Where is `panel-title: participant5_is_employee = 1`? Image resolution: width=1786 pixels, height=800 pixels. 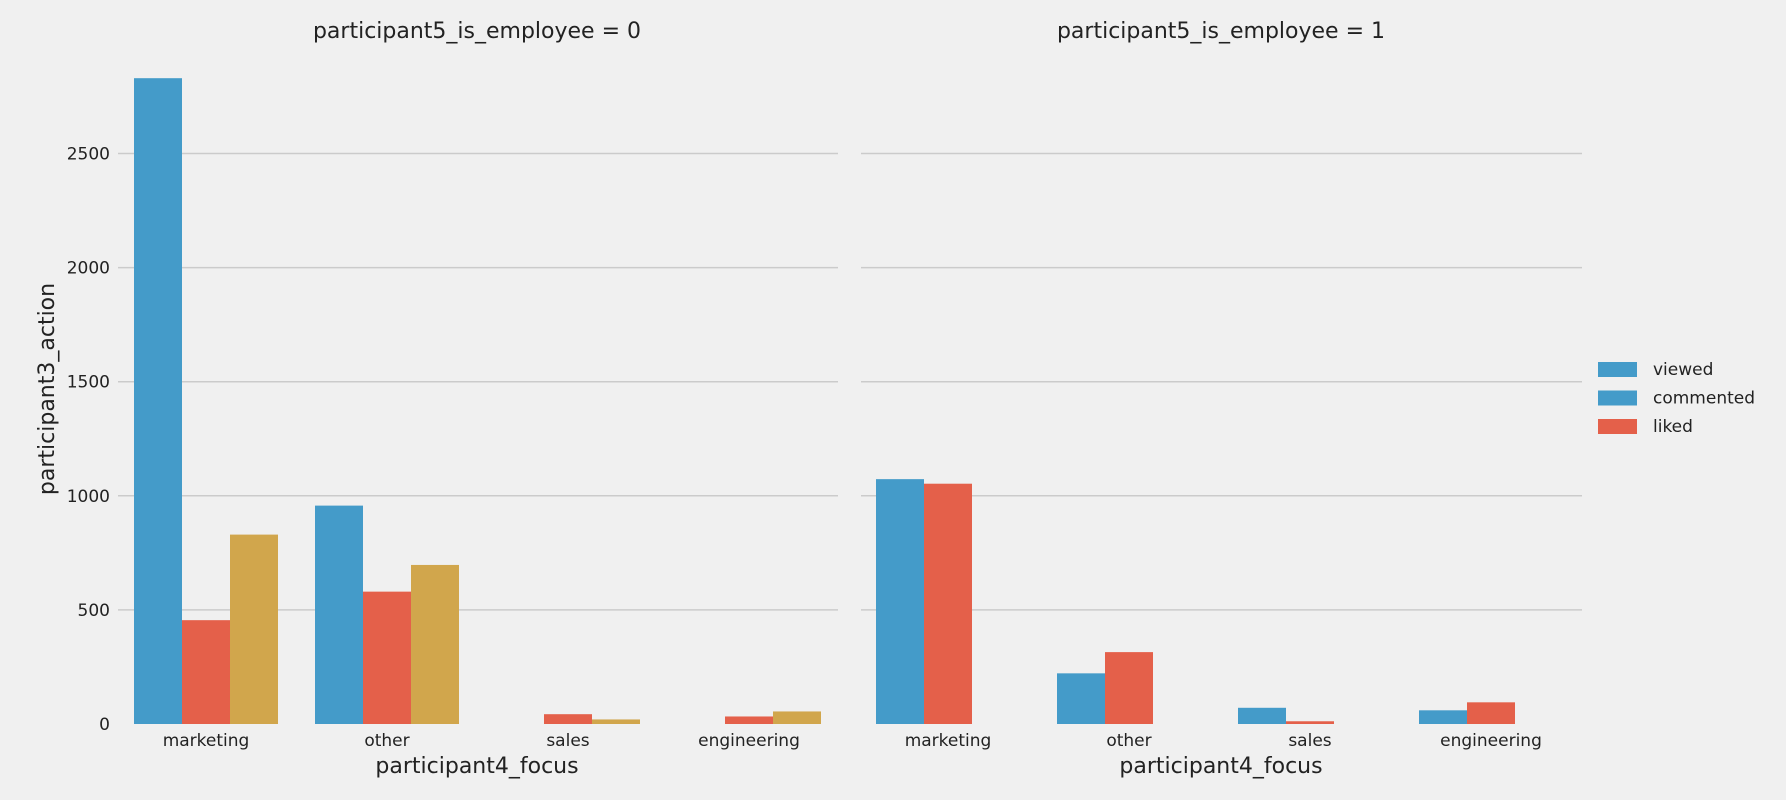 panel-title: participant5_is_employee = 1 is located at coordinates (1221, 31).